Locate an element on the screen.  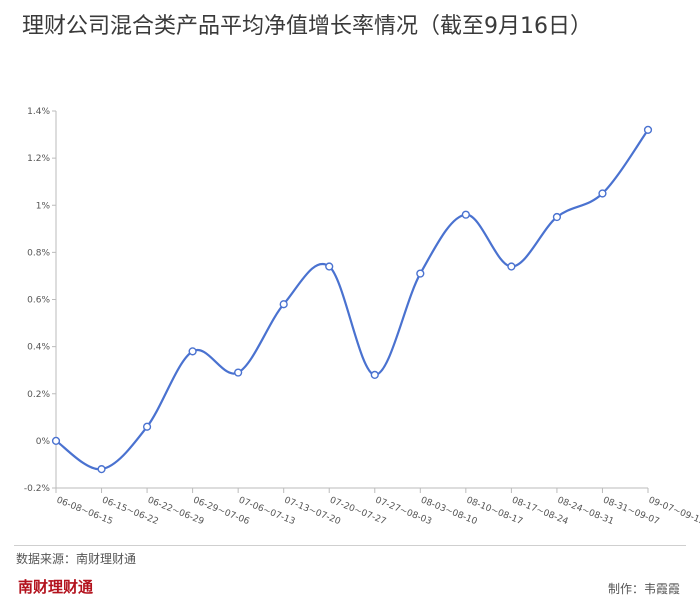
page-title: 理财公司混合类产品平均净值增长率情况（截至9月16日） is located at coordinates (307, 26).